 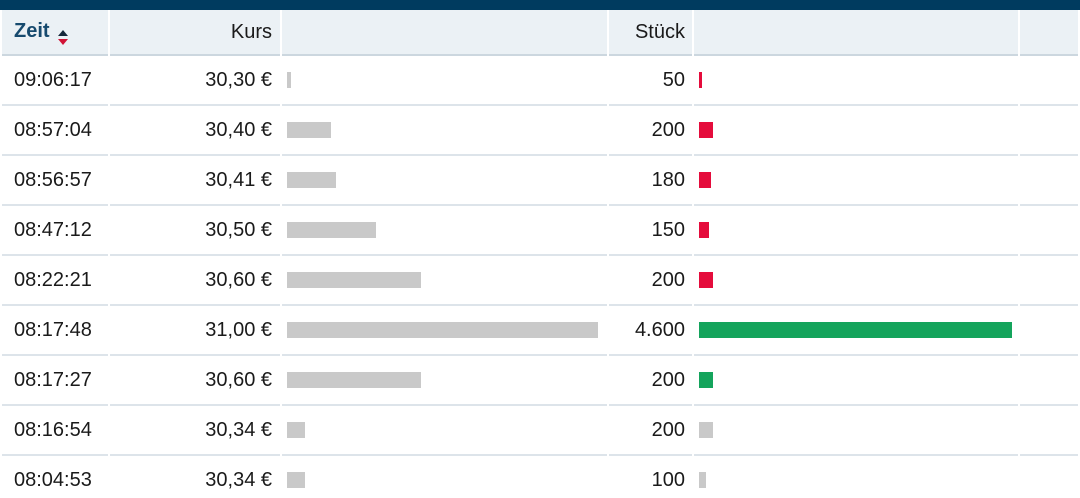 What do you see at coordinates (55, 131) in the screenshot?
I see `trade-time: 08:57:04` at bounding box center [55, 131].